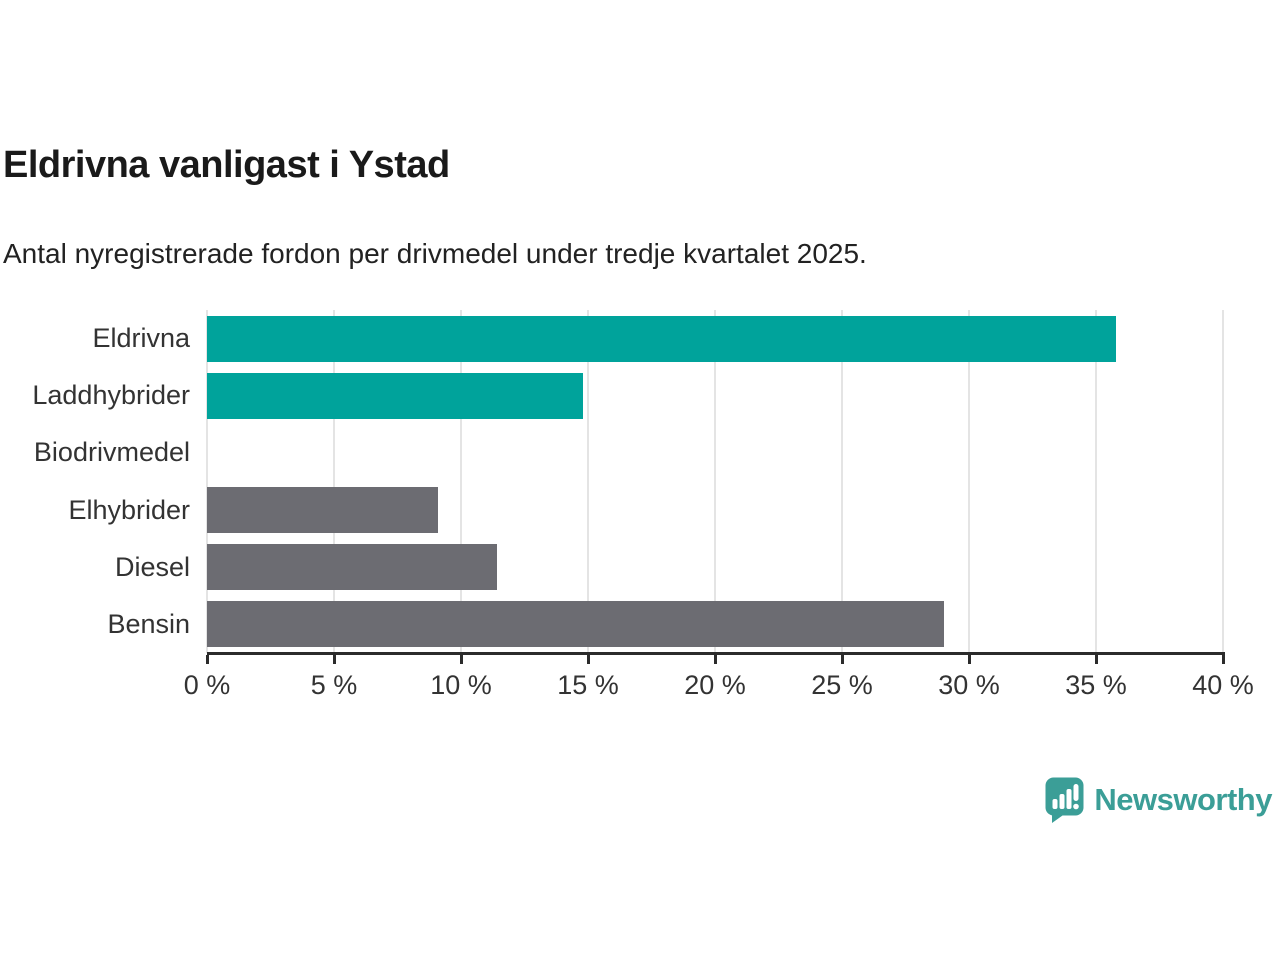 This screenshot has width=1280, height=960. I want to click on bar-laddhybrider, so click(395, 395).